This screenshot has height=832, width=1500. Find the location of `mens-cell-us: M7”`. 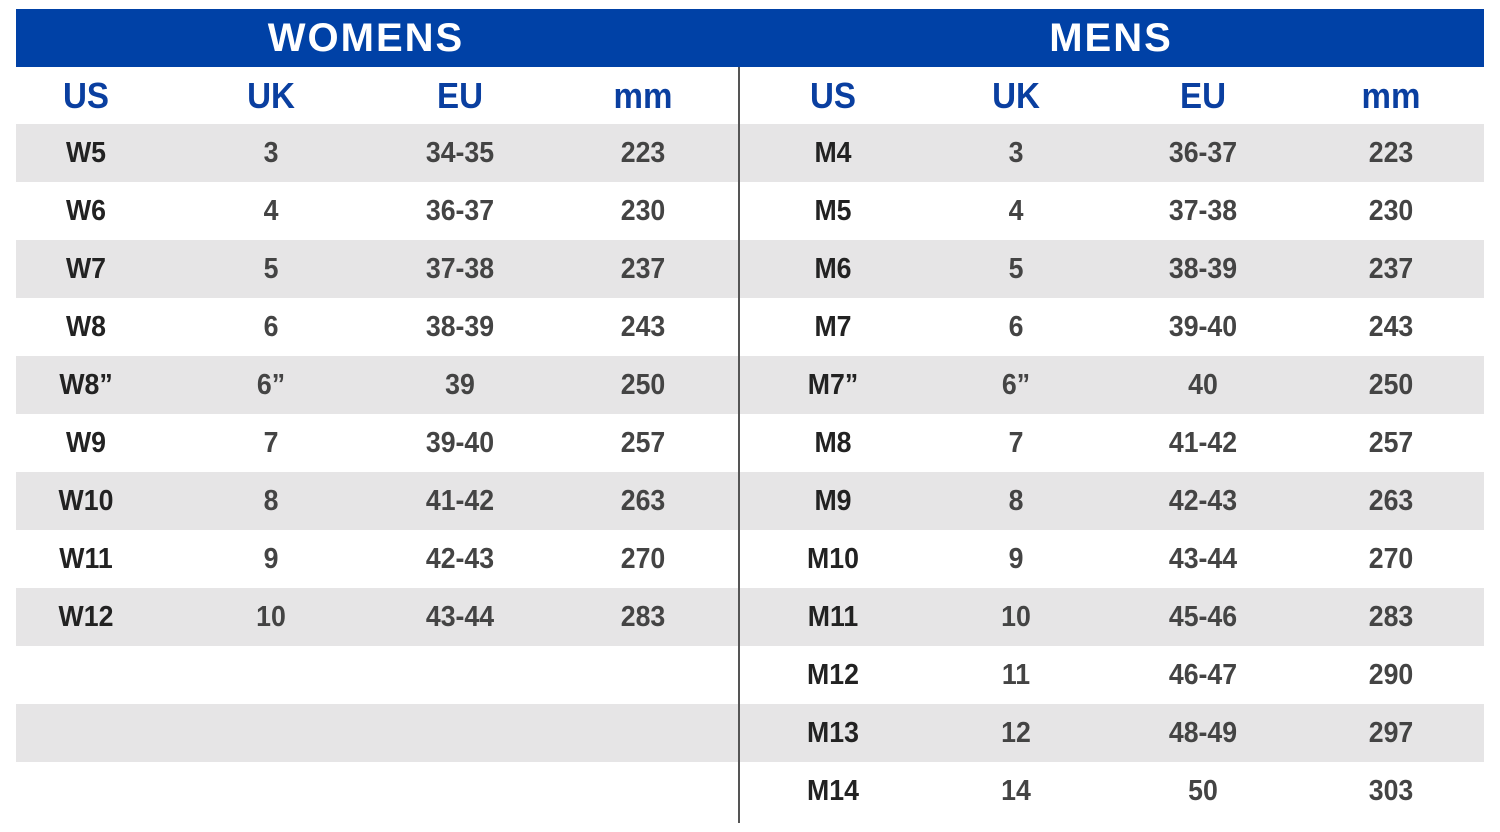

mens-cell-us: M7” is located at coordinates (833, 385).